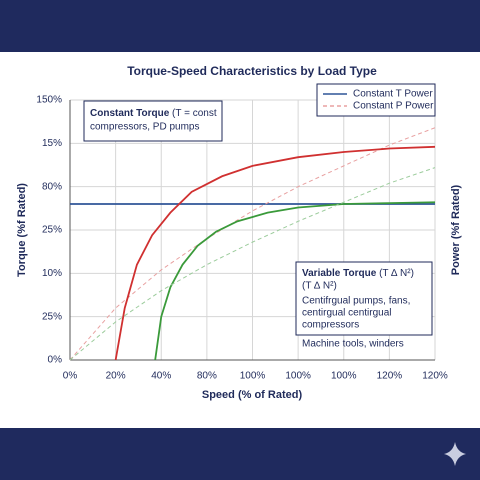  What do you see at coordinates (144, 127) in the screenshot?
I see `annotation: compressors, PD pumps` at bounding box center [144, 127].